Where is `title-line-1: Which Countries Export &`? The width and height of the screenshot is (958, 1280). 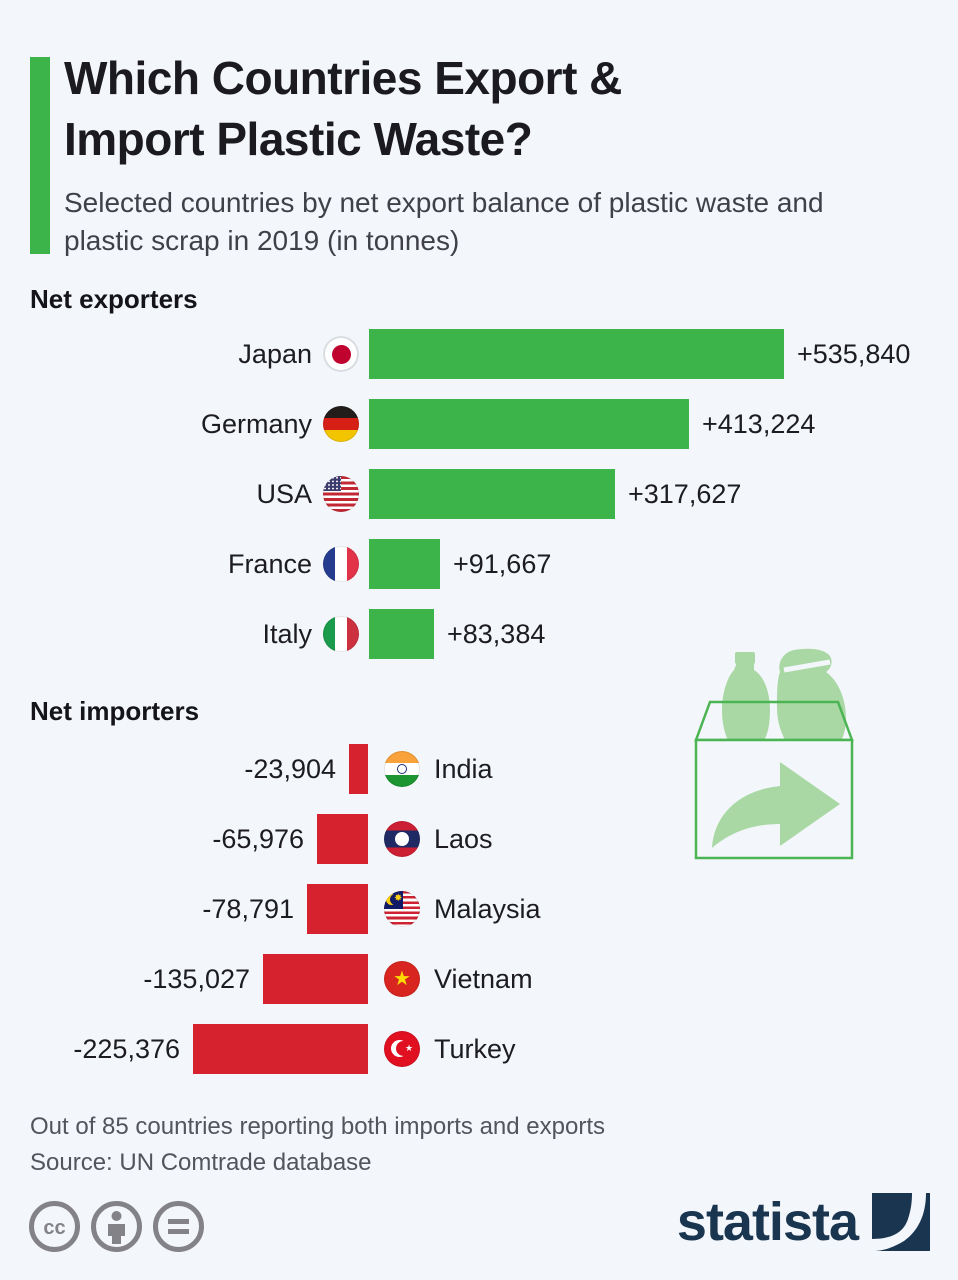
title-line-1: Which Countries Export & is located at coordinates (343, 78).